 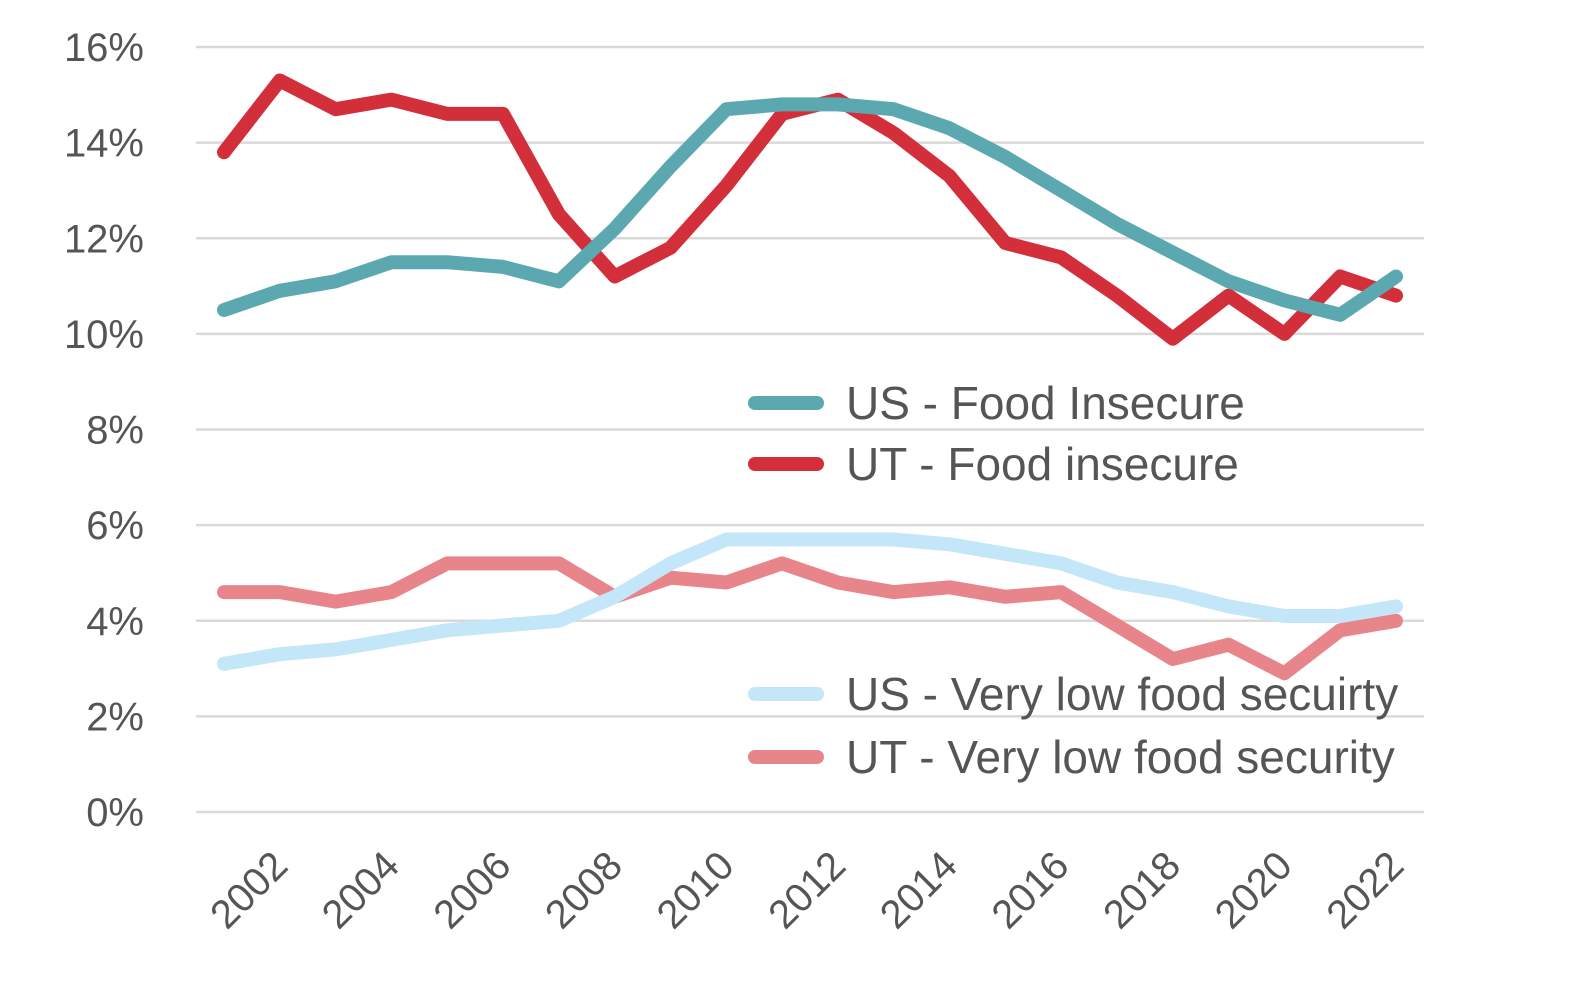 I want to click on series-line-ut-very-low-food-security, so click(x=810, y=618).